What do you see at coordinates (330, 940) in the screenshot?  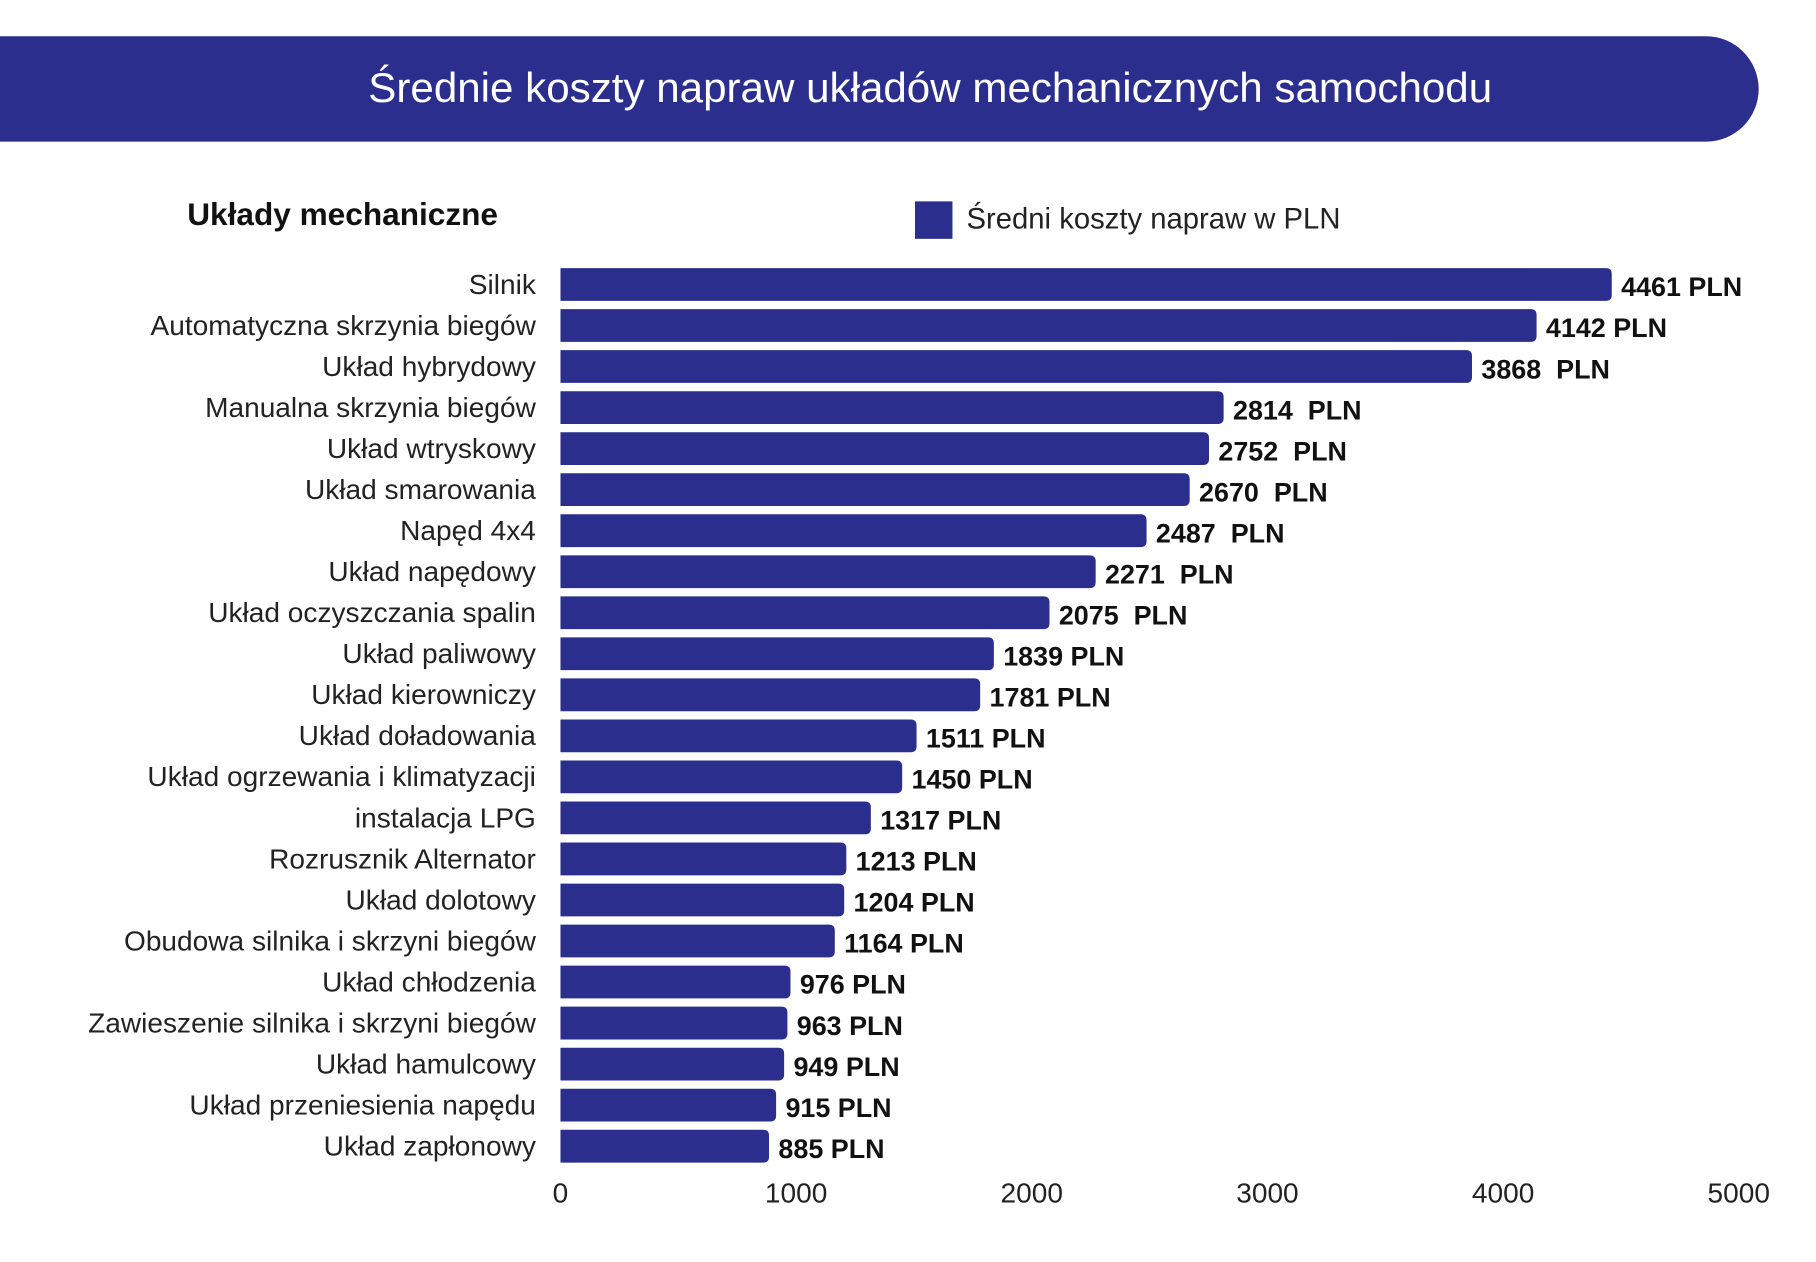 I see `category-label: Obudowa silnika i skrzyni biegów` at bounding box center [330, 940].